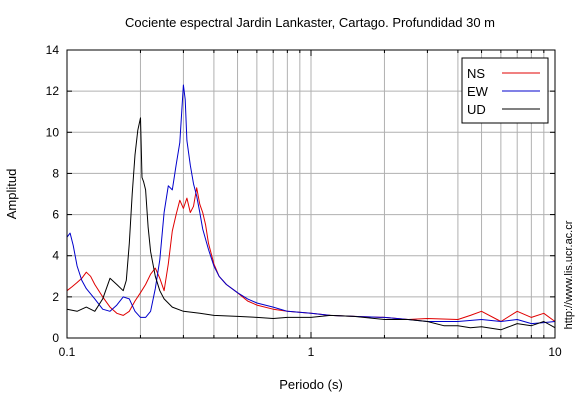 This screenshot has height=400, width=580. I want to click on legend-label-ew: EW, so click(478, 91).